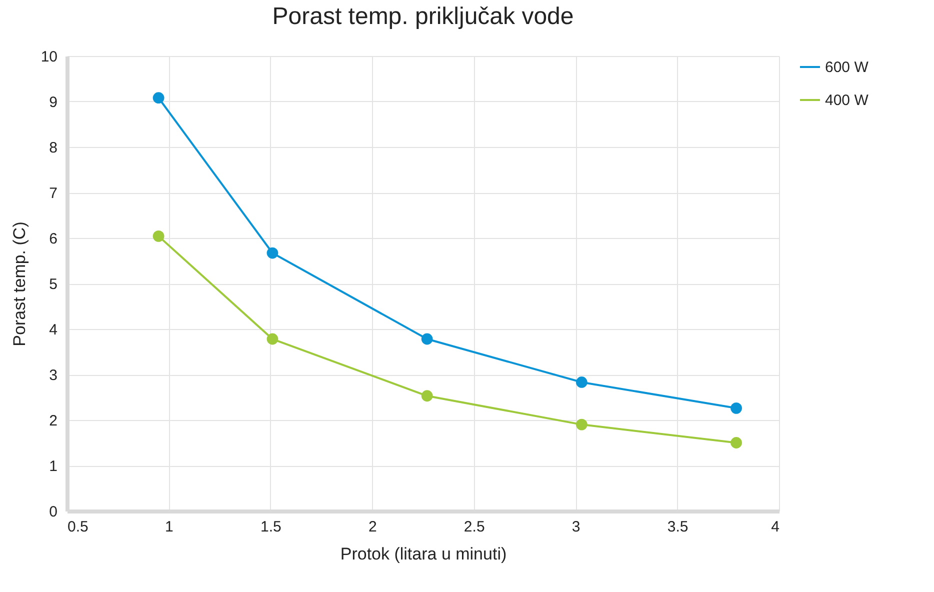 The width and height of the screenshot is (934, 592). Describe the element at coordinates (169, 527) in the screenshot. I see `x-tick-label: 1` at that location.